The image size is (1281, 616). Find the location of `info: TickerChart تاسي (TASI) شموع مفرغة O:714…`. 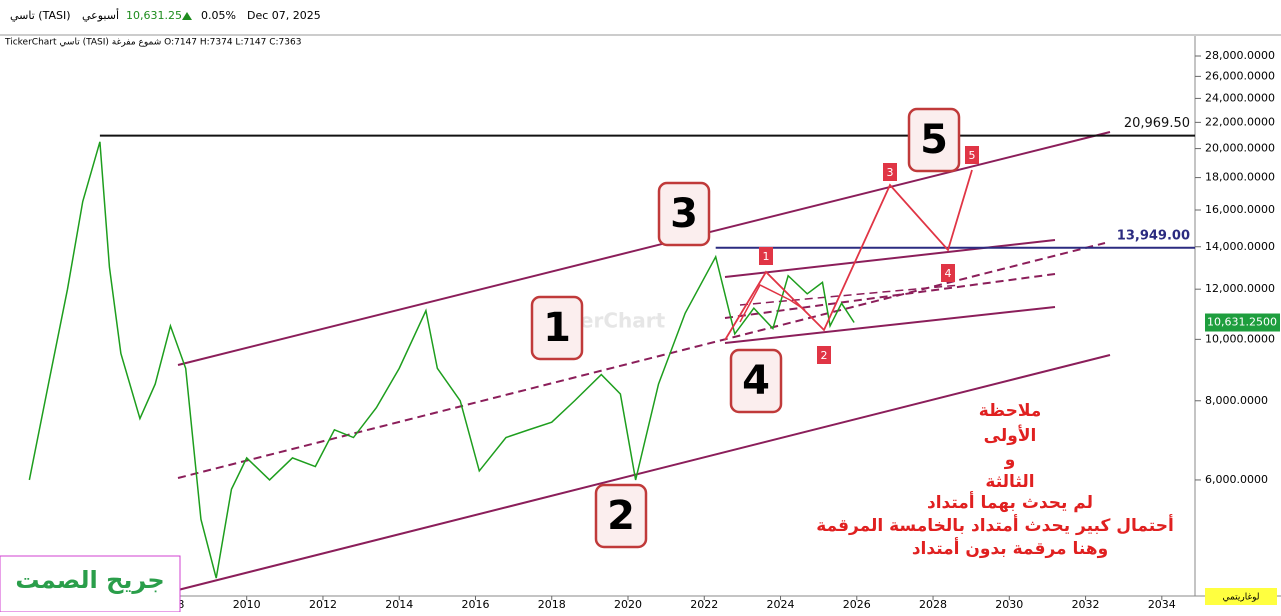

info: TickerChart تاسي (TASI) شموع مفرغة O:714… is located at coordinates (152, 43).